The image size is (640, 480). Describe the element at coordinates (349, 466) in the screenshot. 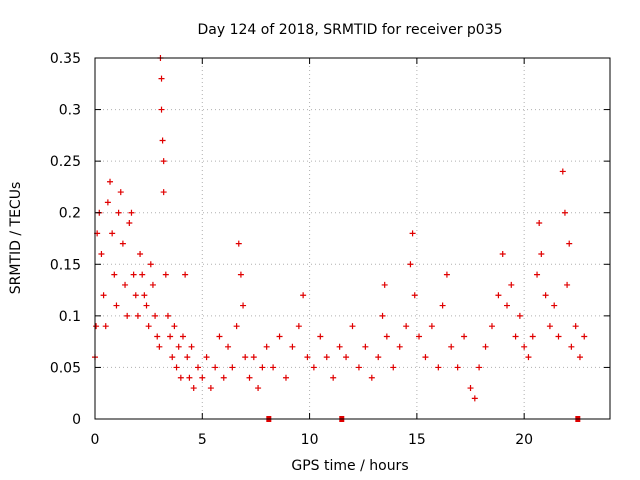

I see `x-axis-label: GPS time / hours` at that location.